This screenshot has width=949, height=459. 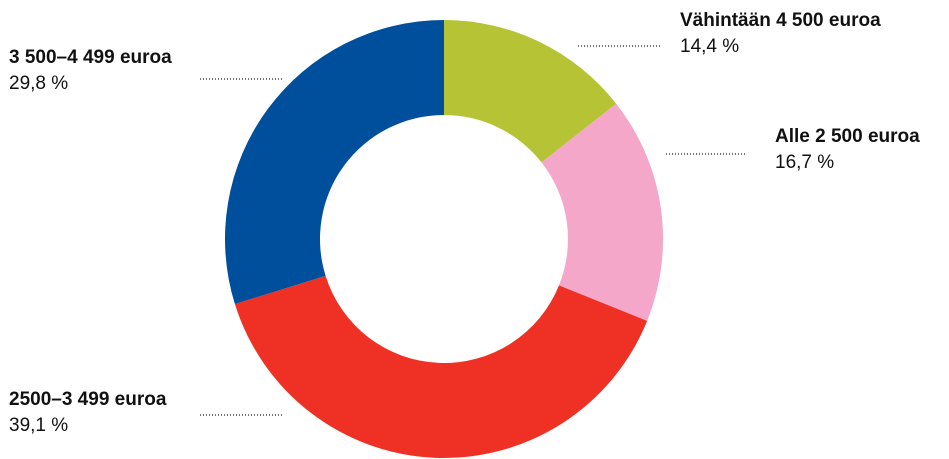 What do you see at coordinates (780, 20) in the screenshot?
I see `legend-label: Vähintään 4 500 euroa` at bounding box center [780, 20].